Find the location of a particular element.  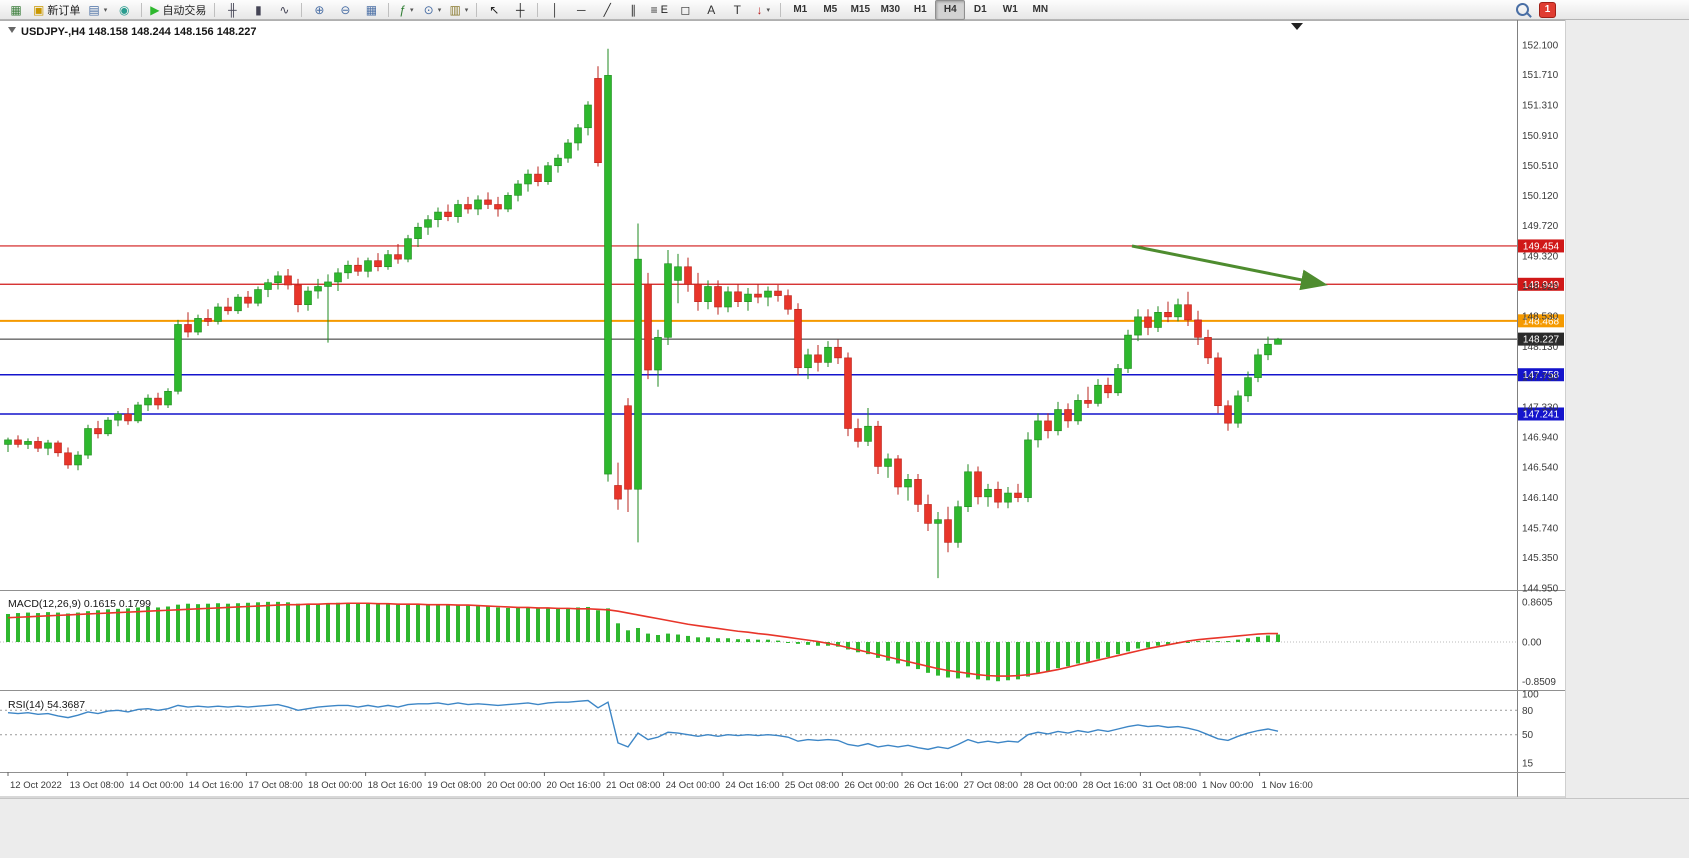

timeframe-m30: M30 is located at coordinates (890, 9).